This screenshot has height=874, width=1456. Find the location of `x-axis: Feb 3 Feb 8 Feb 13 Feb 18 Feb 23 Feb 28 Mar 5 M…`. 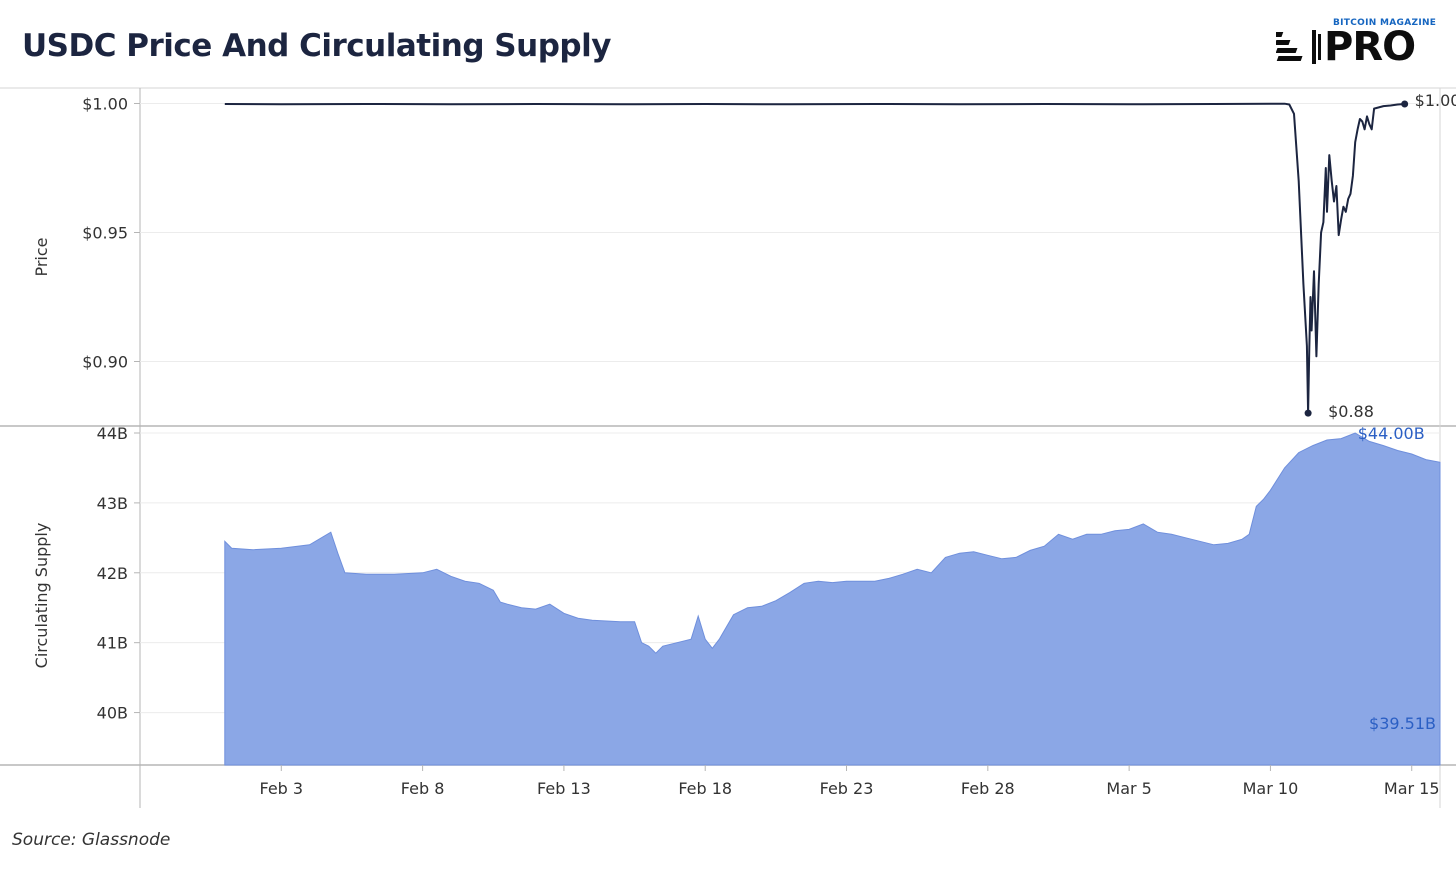

x-axis: Feb 3 Feb 8 Feb 13 Feb 18 Feb 23 Feb 28 Mar 5 M… is located at coordinates (850, 781).